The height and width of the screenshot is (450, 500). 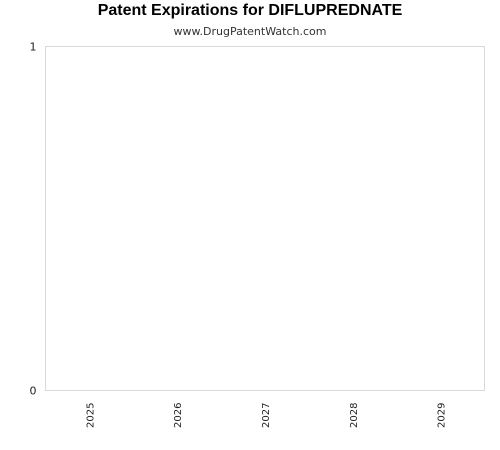 What do you see at coordinates (354, 415) in the screenshot?
I see `x-tick-label: 2028` at bounding box center [354, 415].